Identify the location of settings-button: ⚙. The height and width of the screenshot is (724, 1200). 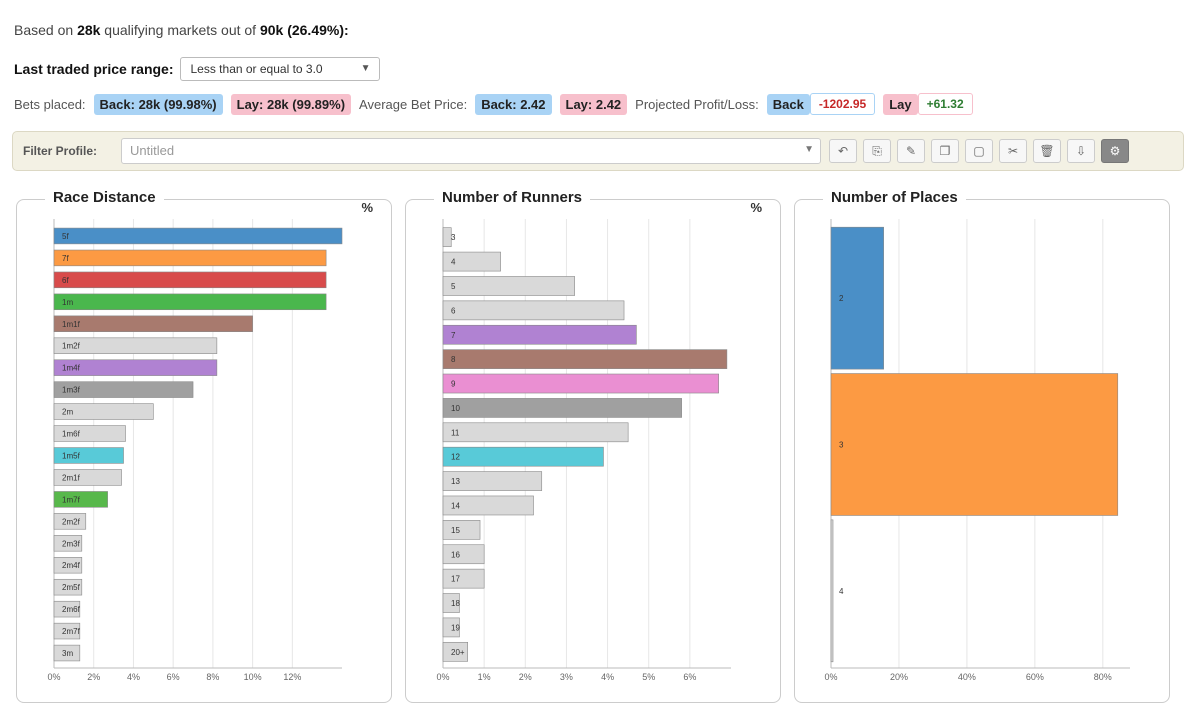
(1115, 151).